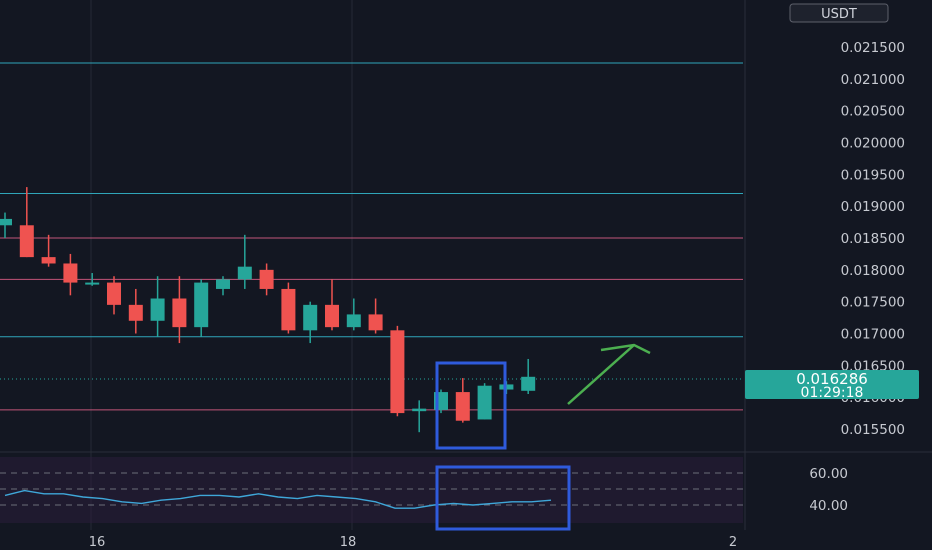 The height and width of the screenshot is (550, 932). What do you see at coordinates (503, 498) in the screenshot?
I see `highlight-box-rsi` at bounding box center [503, 498].